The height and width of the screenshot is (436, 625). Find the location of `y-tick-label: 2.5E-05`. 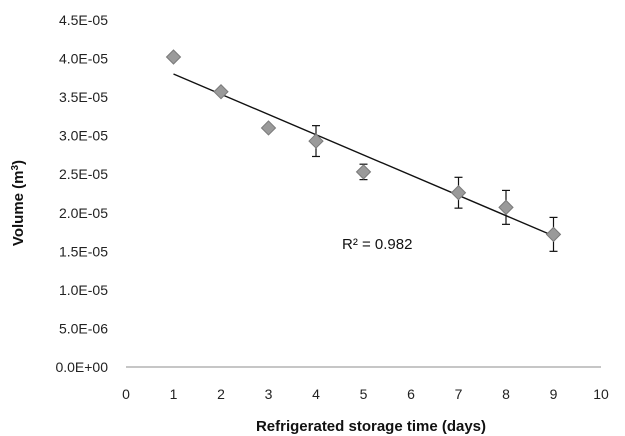

y-tick-label: 2.5E-05 is located at coordinates (83, 174).